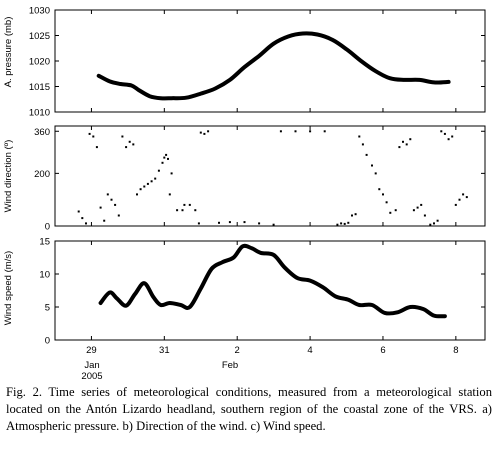 The height and width of the screenshot is (467, 497). Describe the element at coordinates (455, 350) in the screenshot. I see `date-tick-label: 8` at that location.